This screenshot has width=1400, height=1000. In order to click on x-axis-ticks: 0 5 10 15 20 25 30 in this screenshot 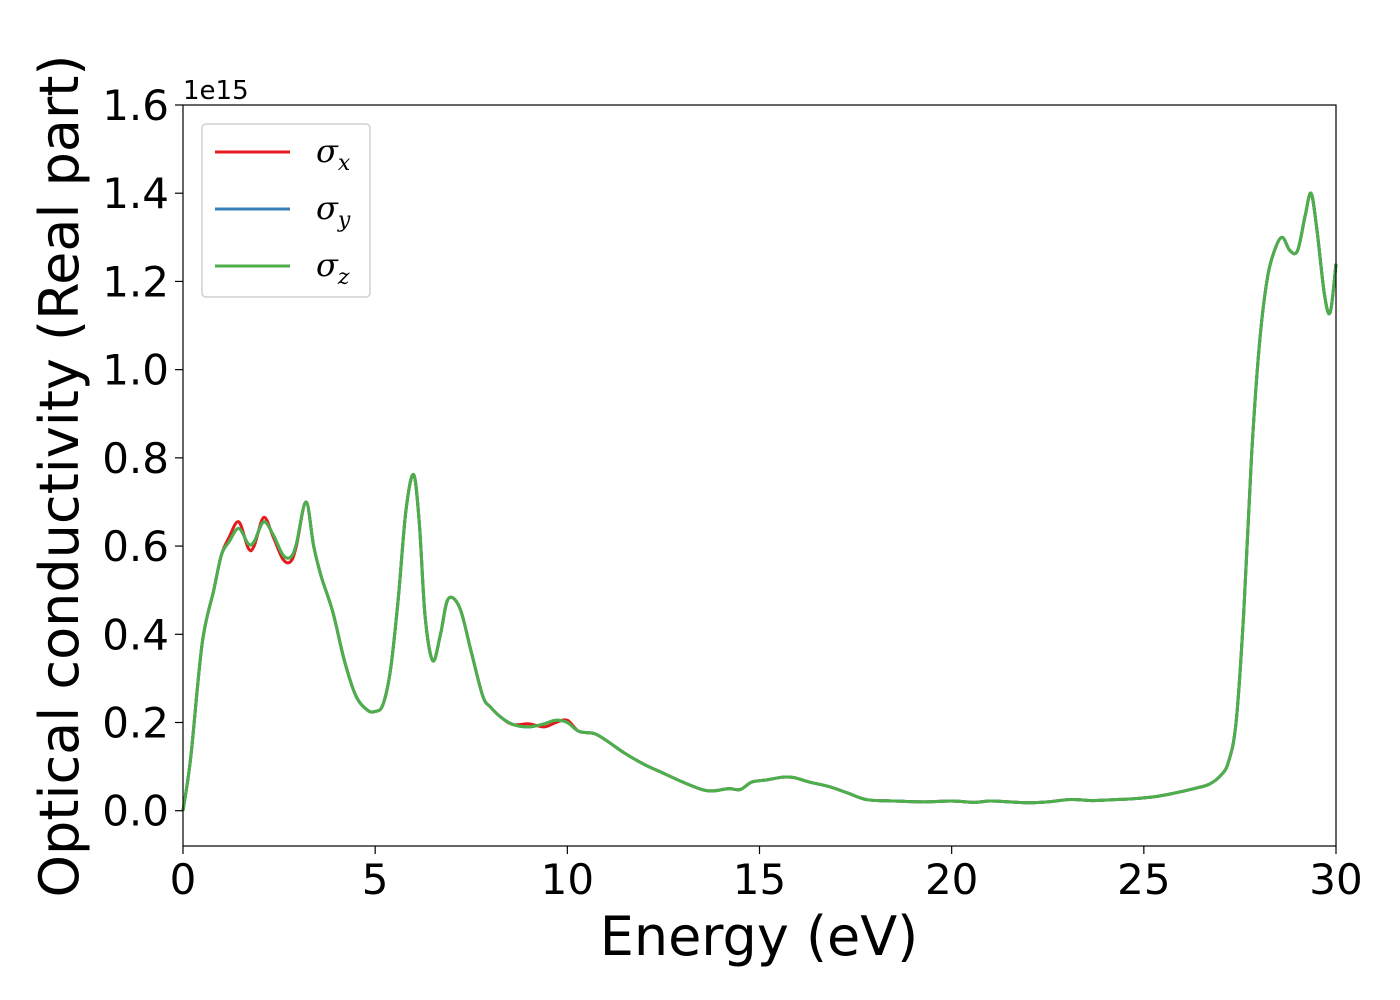, I will do `click(766, 875)`.